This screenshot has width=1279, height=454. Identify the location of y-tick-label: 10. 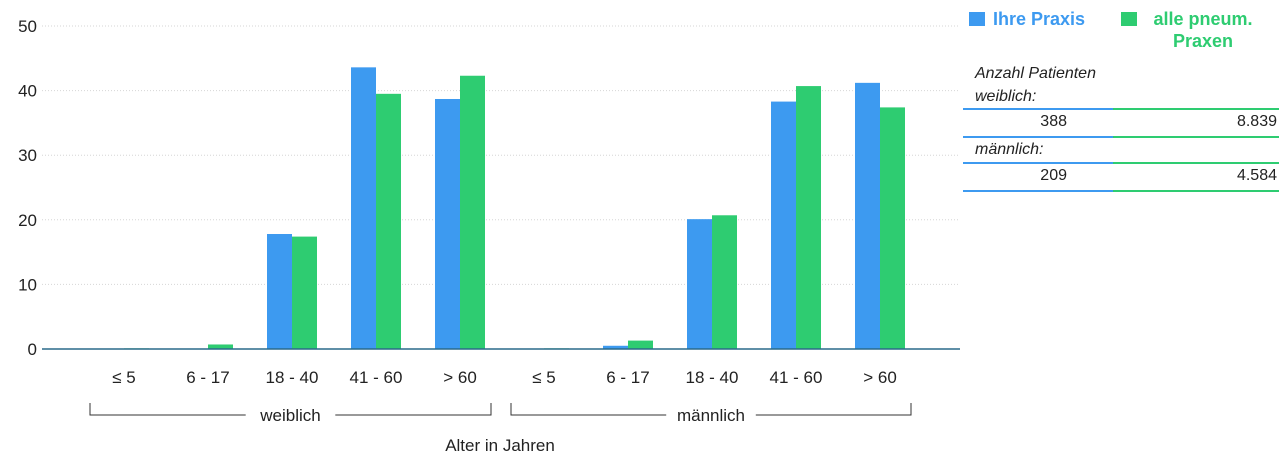
(27, 284).